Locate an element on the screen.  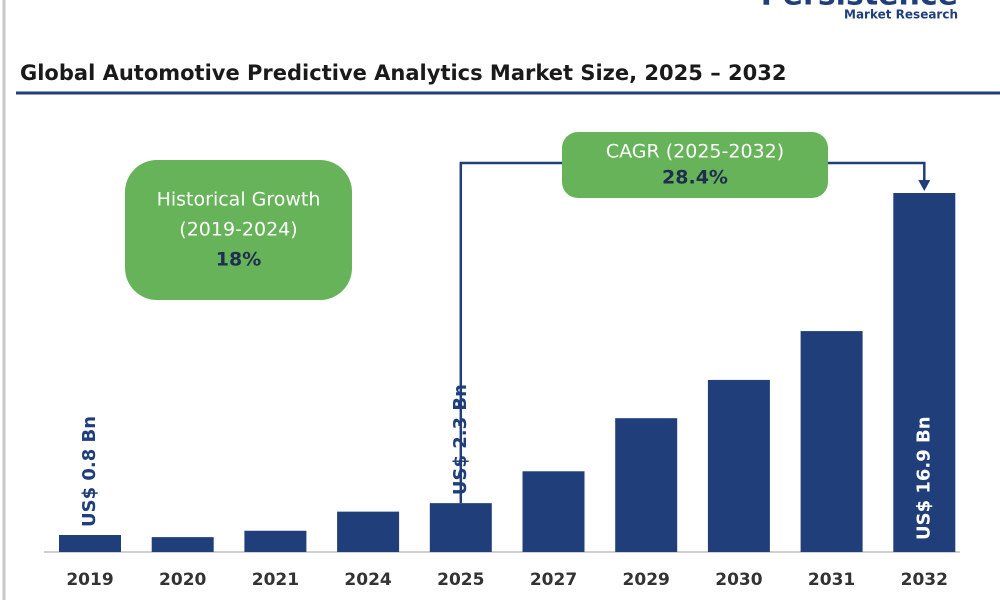
x-tick-label: 2031 is located at coordinates (831, 580).